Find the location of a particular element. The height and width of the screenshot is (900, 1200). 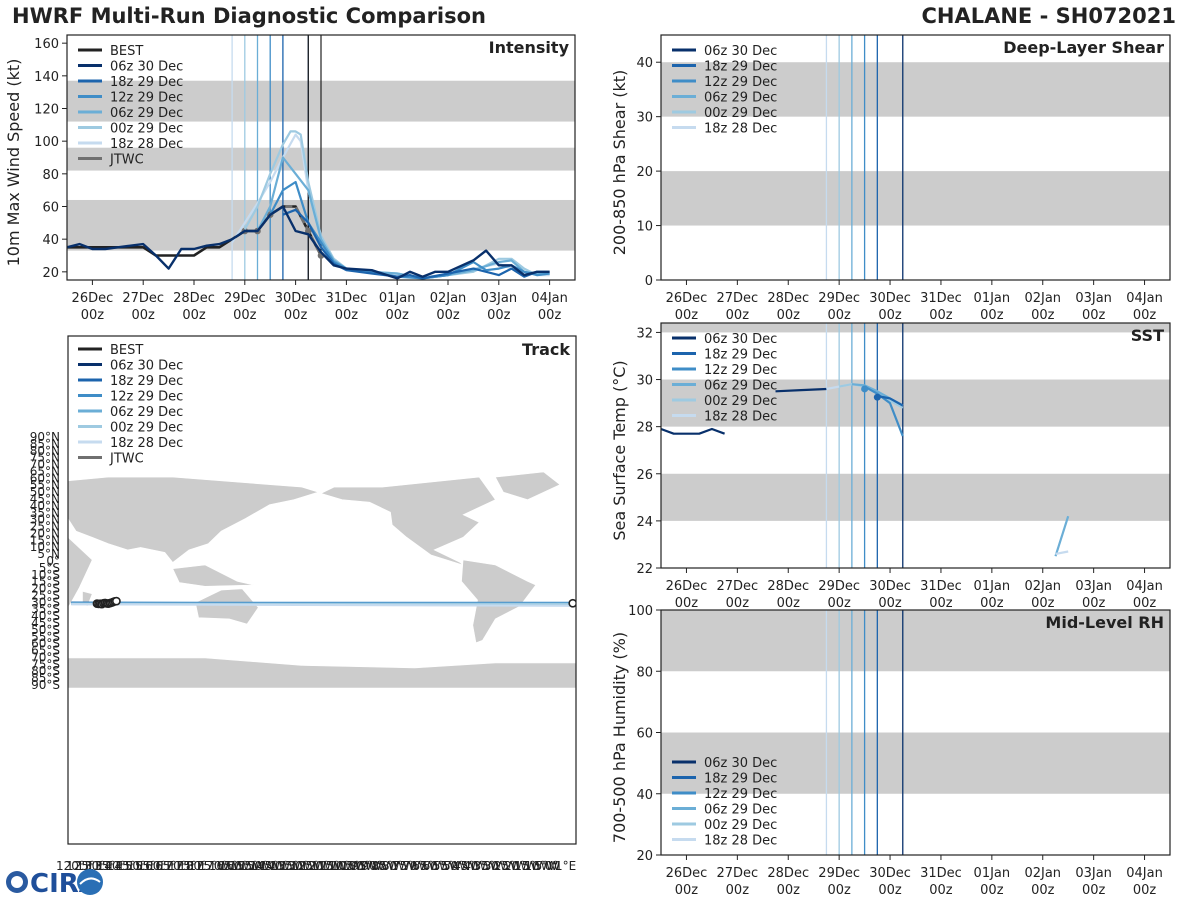

track-lon-label: 160°E is located at coordinates (155, 866).